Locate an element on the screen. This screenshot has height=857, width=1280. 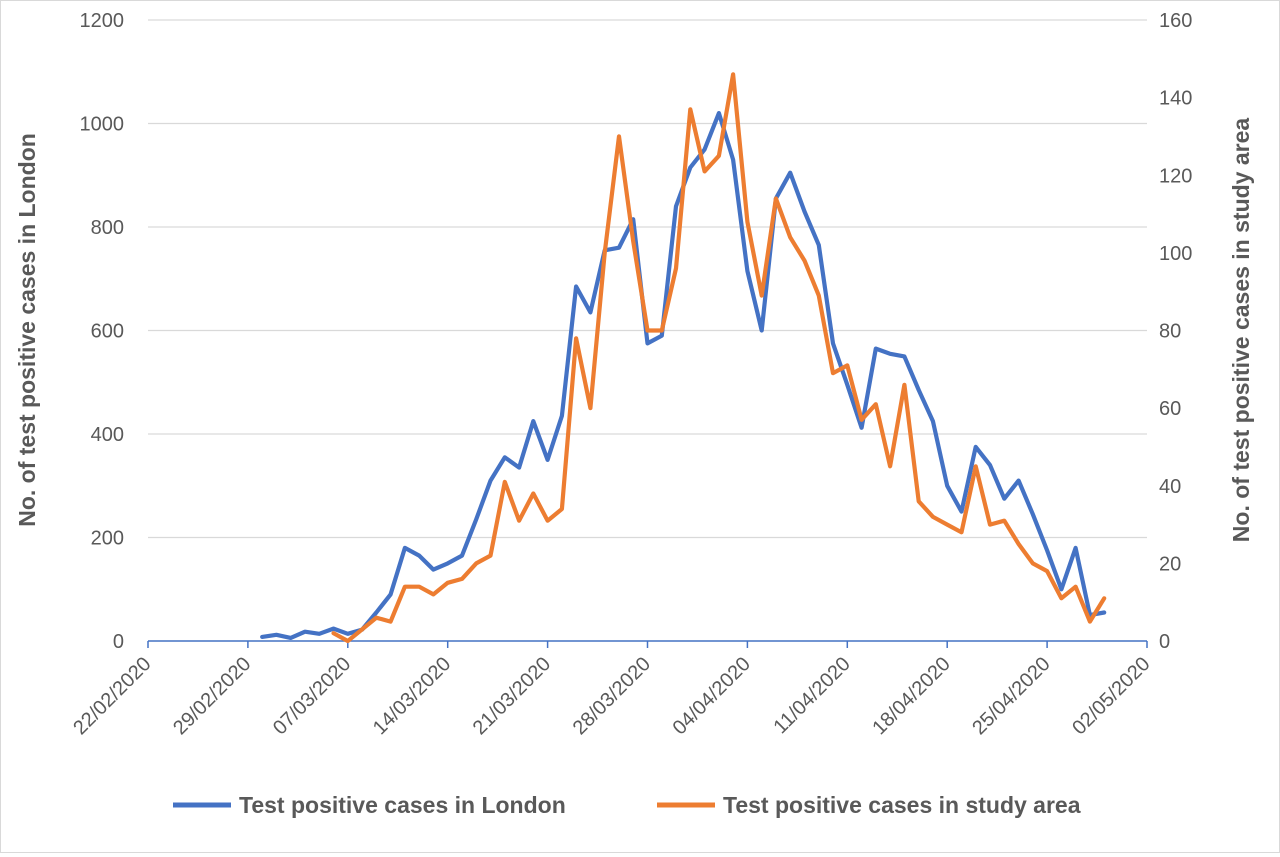
y2-tick-label: 80 is located at coordinates (1170, 332).